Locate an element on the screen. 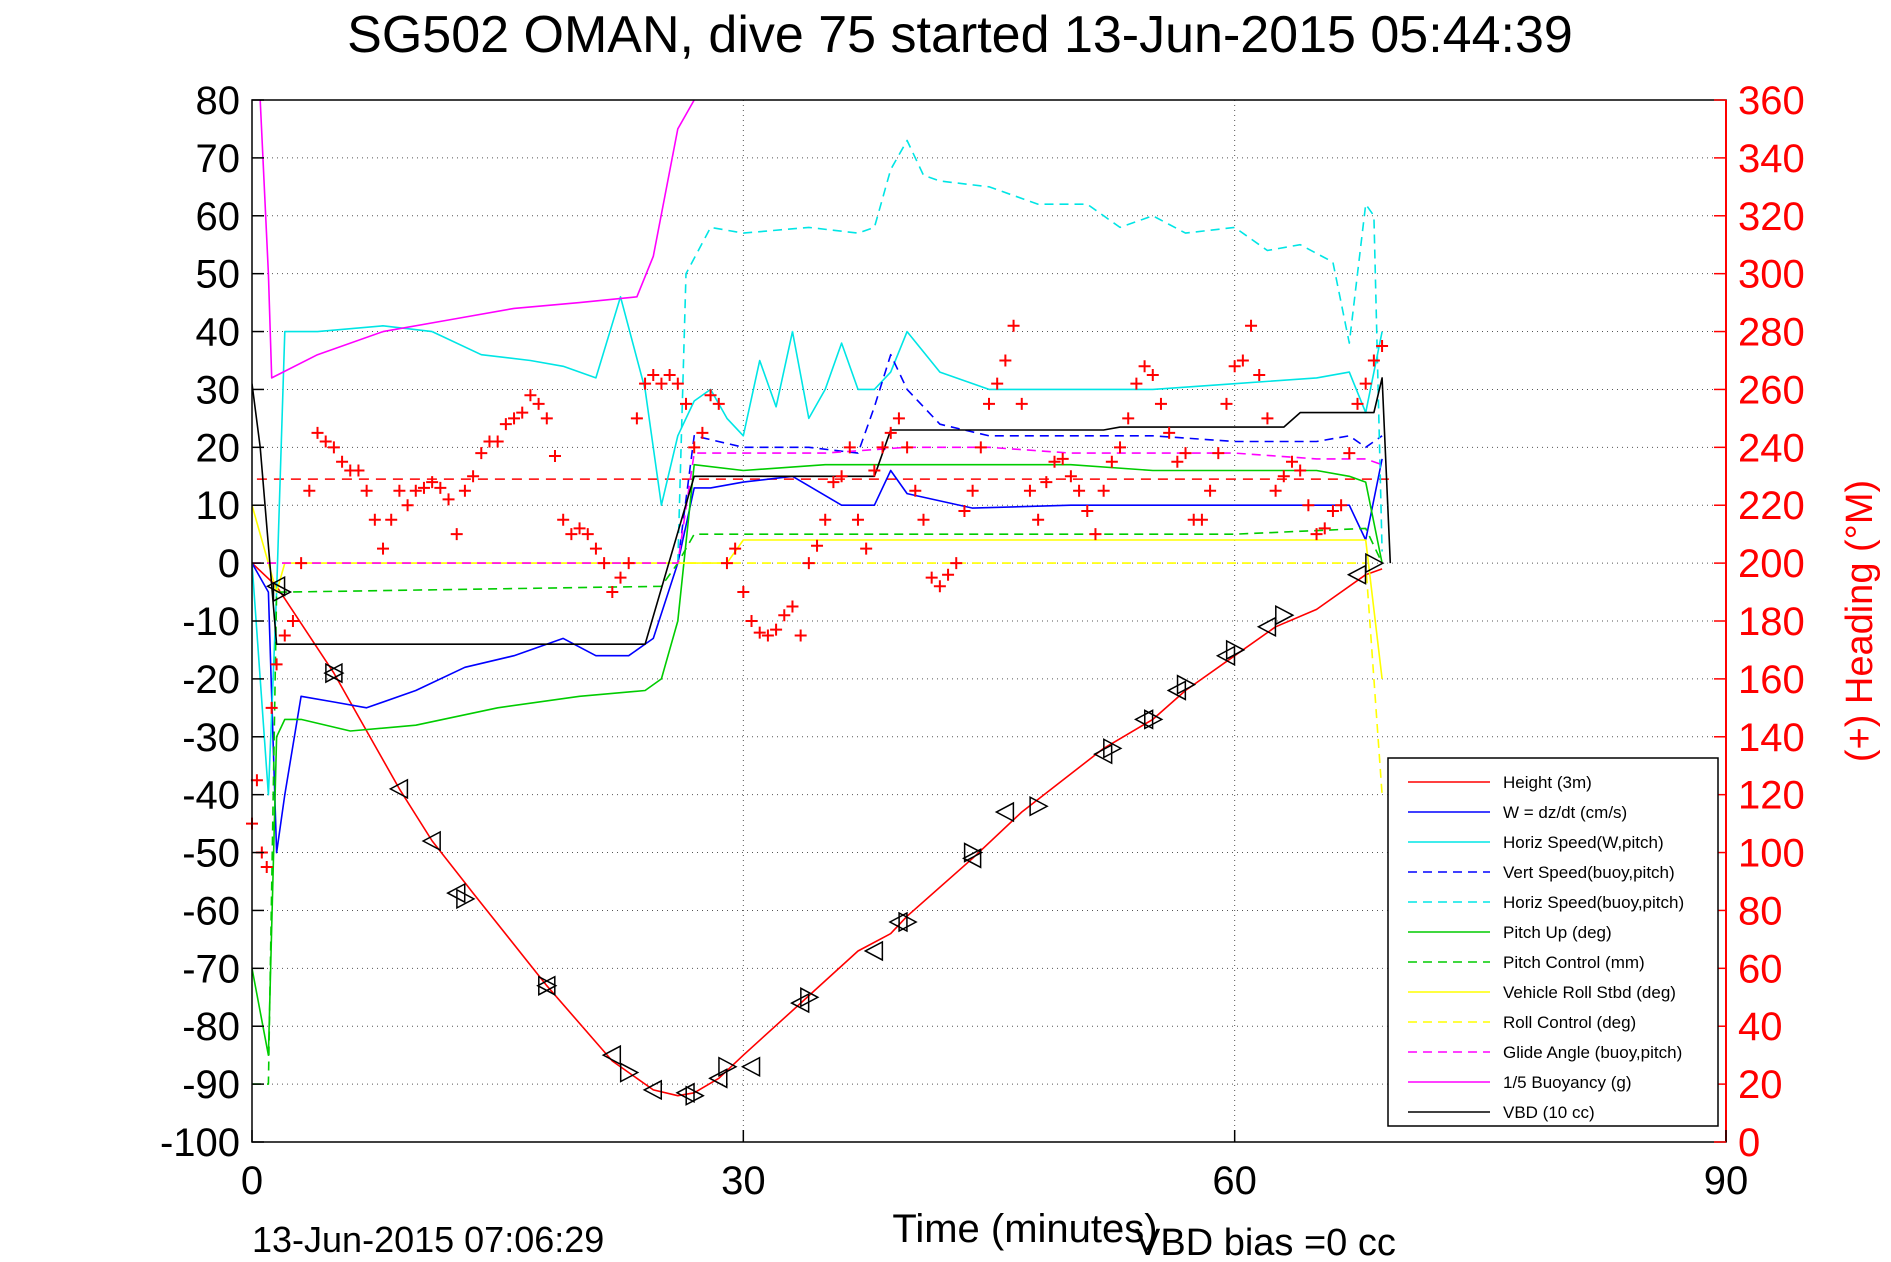 This screenshot has width=1891, height=1262. series-line is located at coordinates (1030, 458).